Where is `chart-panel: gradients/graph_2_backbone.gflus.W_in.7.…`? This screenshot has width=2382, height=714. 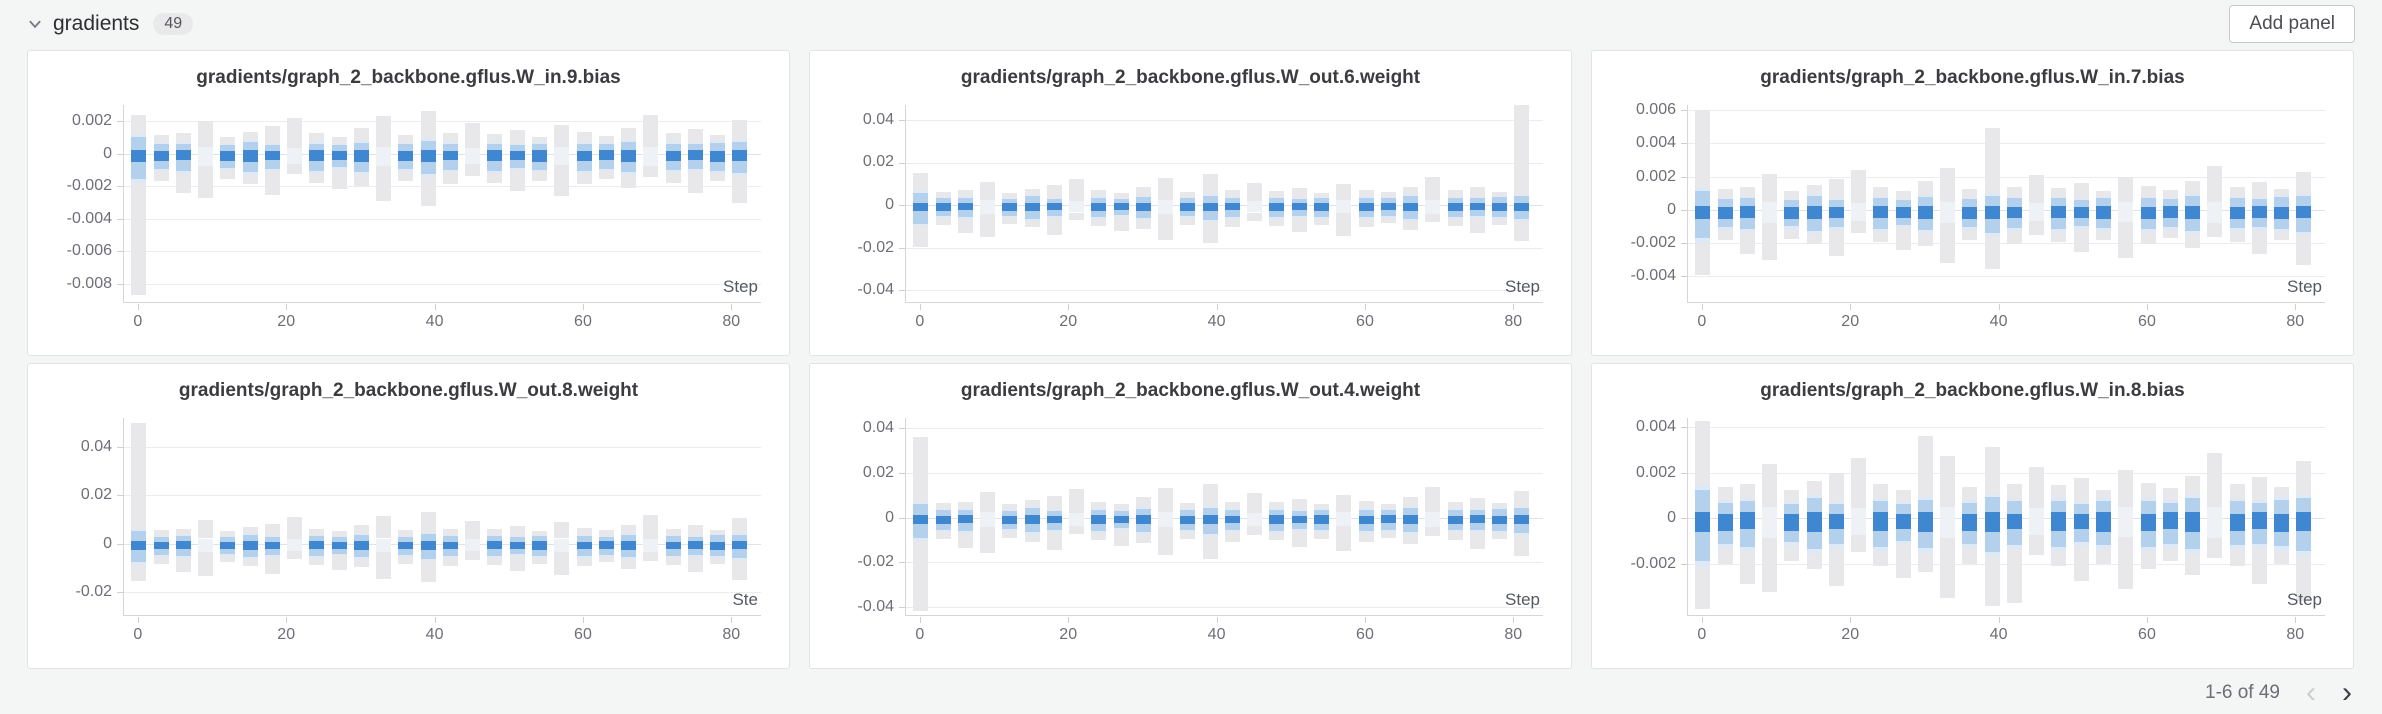 chart-panel: gradients/graph_2_backbone.gflus.W_in.7.… is located at coordinates (1972, 203).